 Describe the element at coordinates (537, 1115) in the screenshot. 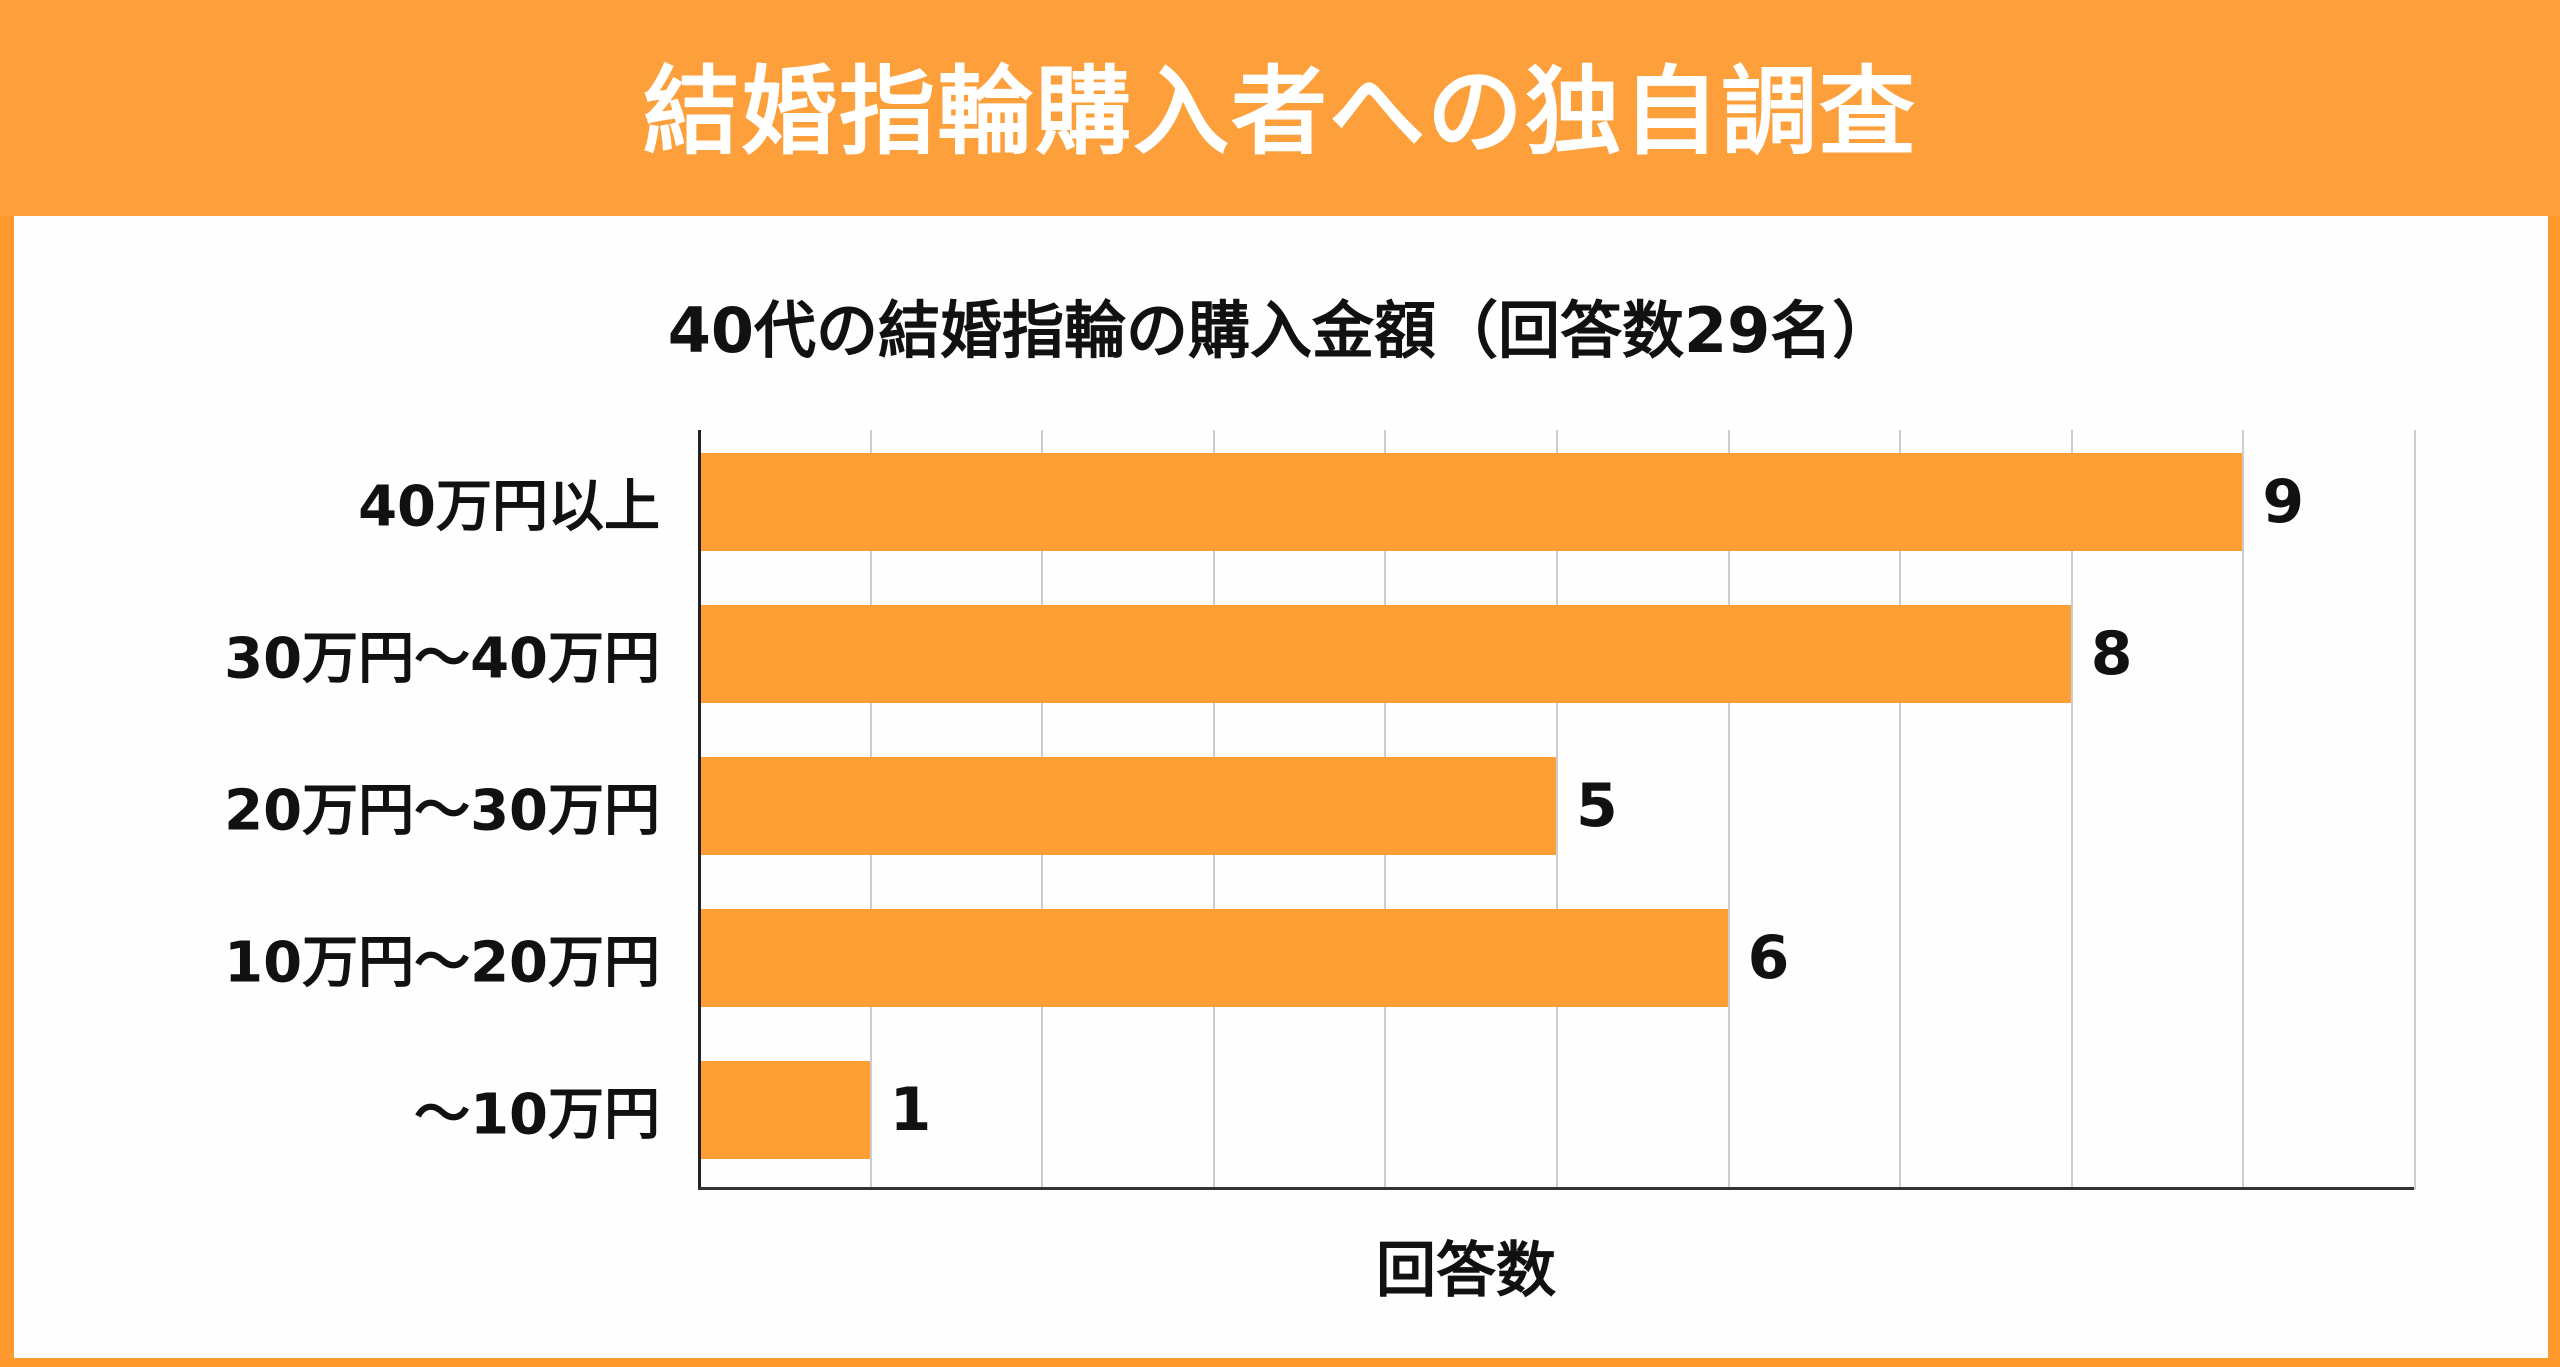

I see `category-label: 〜10万円` at that location.